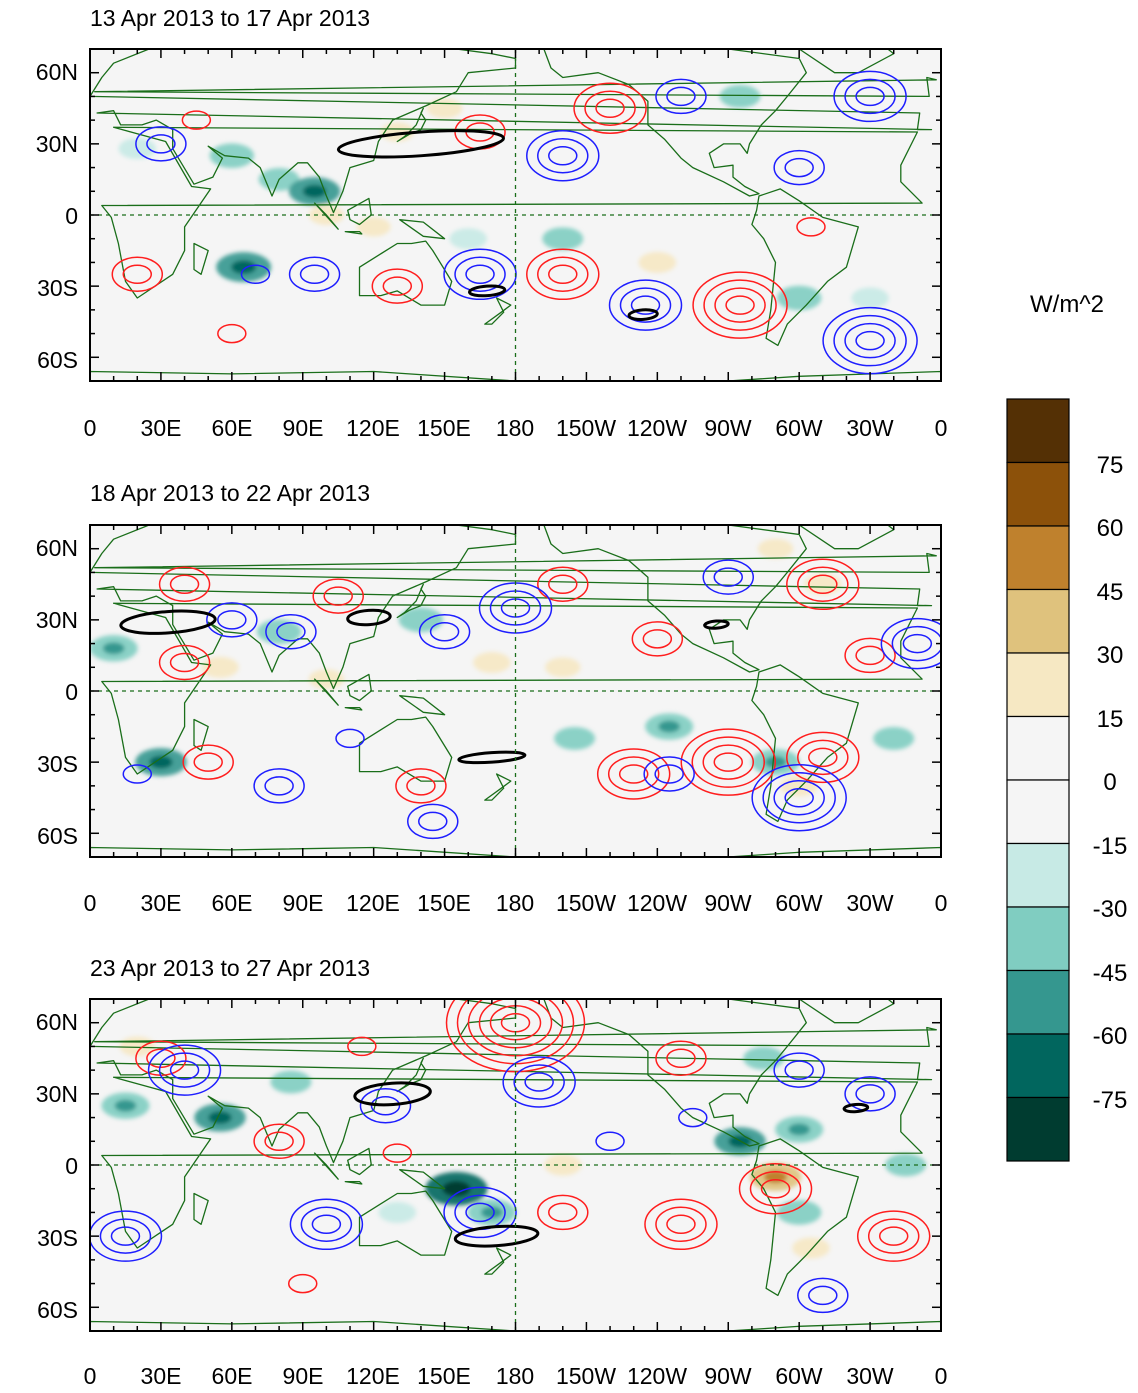 This screenshot has width=1138, height=1393. I want to click on colorbar-label: -15, so click(1110, 846).